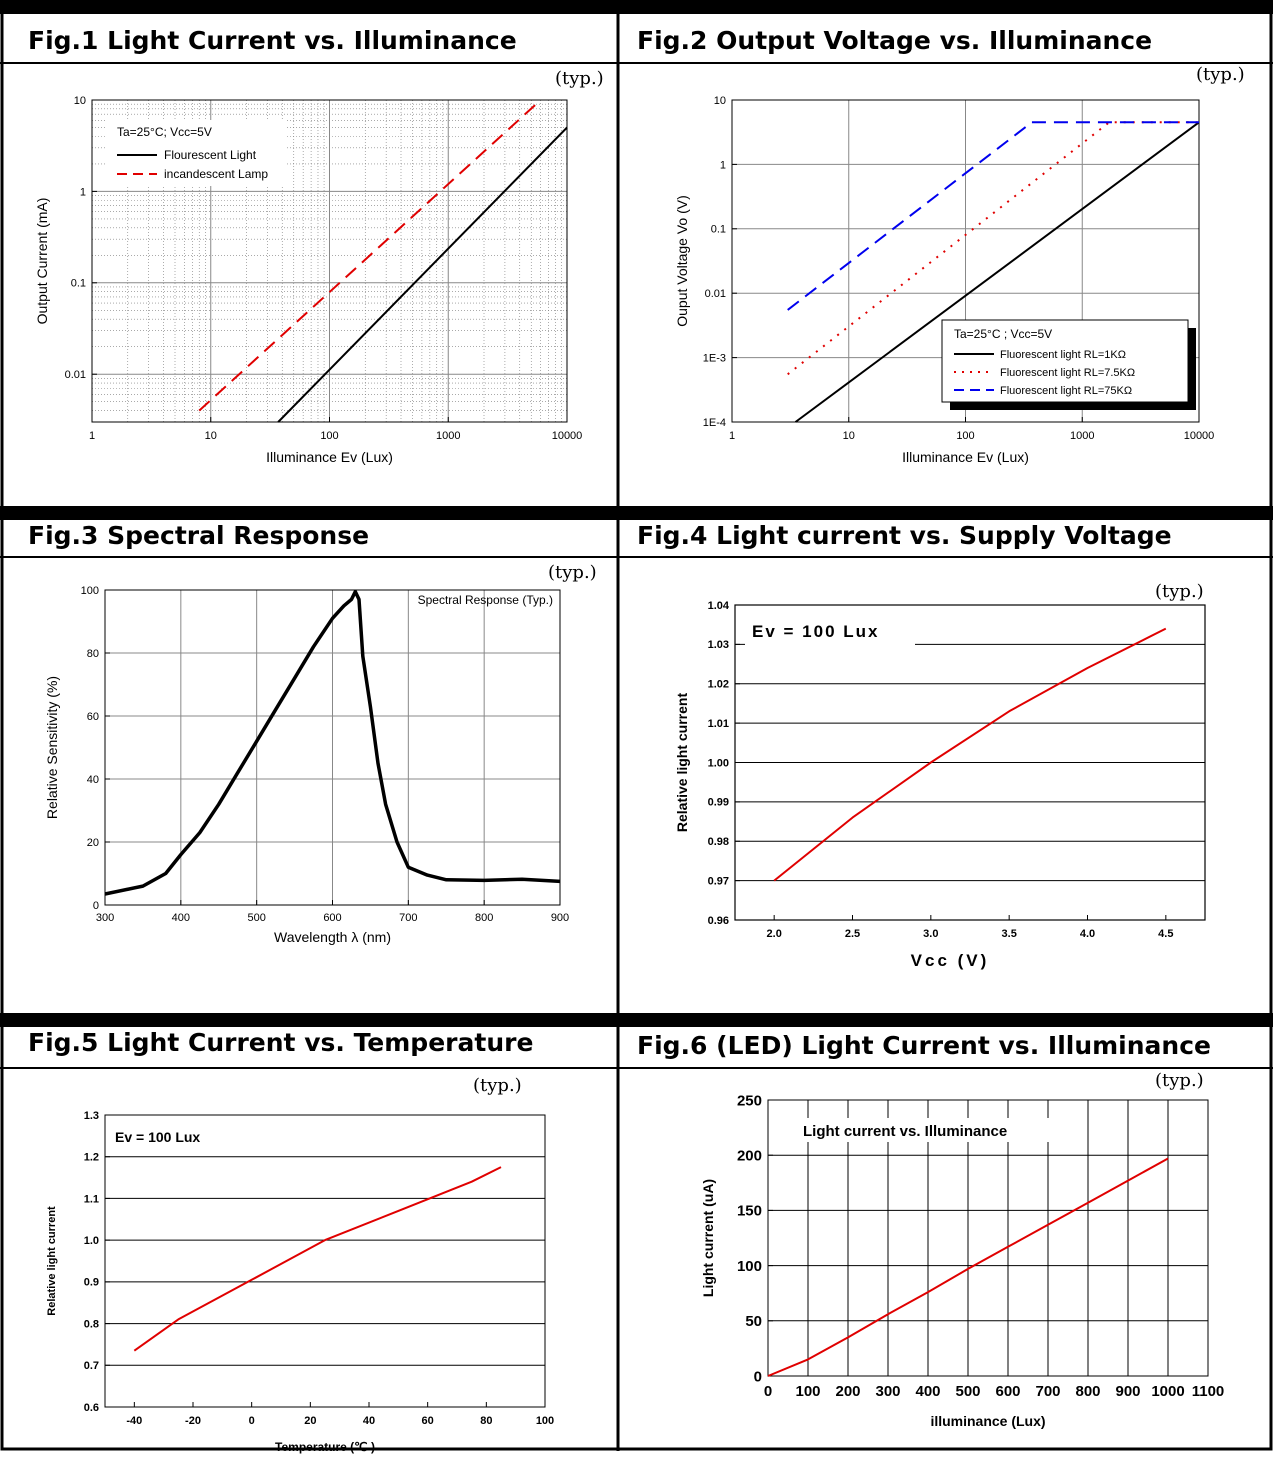 The image size is (1273, 1477). Describe the element at coordinates (852, 934) in the screenshot. I see `x-tick-label: 2.5` at that location.